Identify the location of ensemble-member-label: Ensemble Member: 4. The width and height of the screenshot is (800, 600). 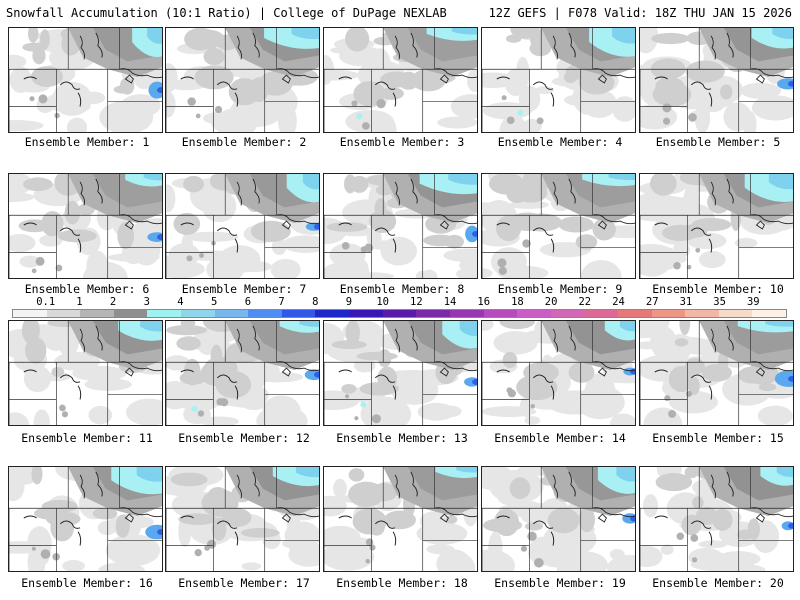
(560, 142).